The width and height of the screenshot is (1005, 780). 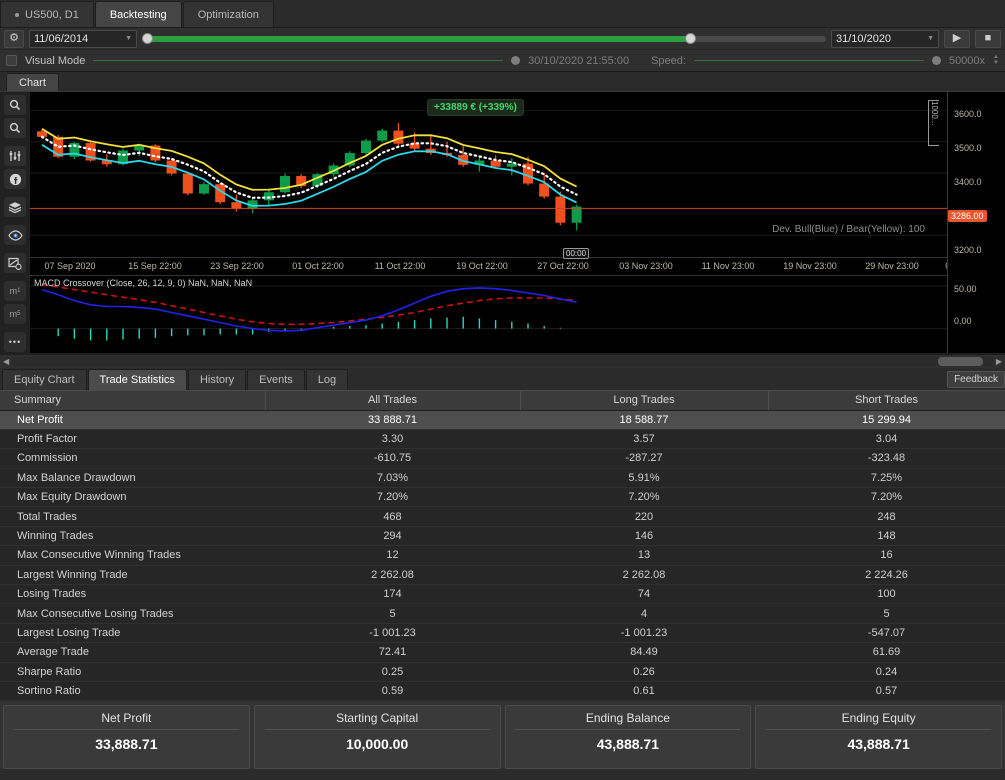 I want to click on play-icon: ▶, so click(x=957, y=38).